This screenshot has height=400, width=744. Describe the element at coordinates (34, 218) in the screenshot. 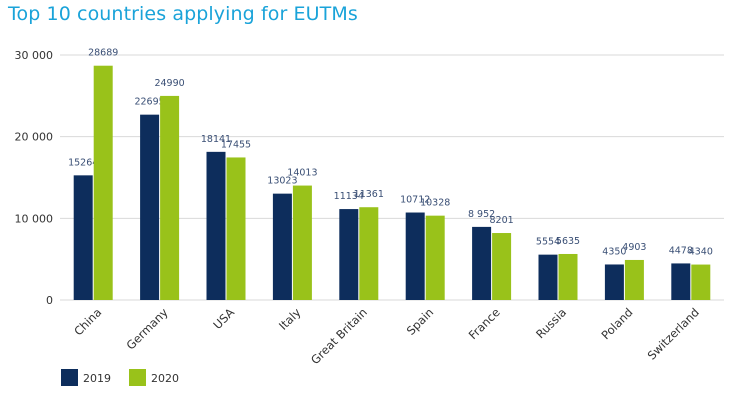

I see `y-tick-label: 10 000` at that location.